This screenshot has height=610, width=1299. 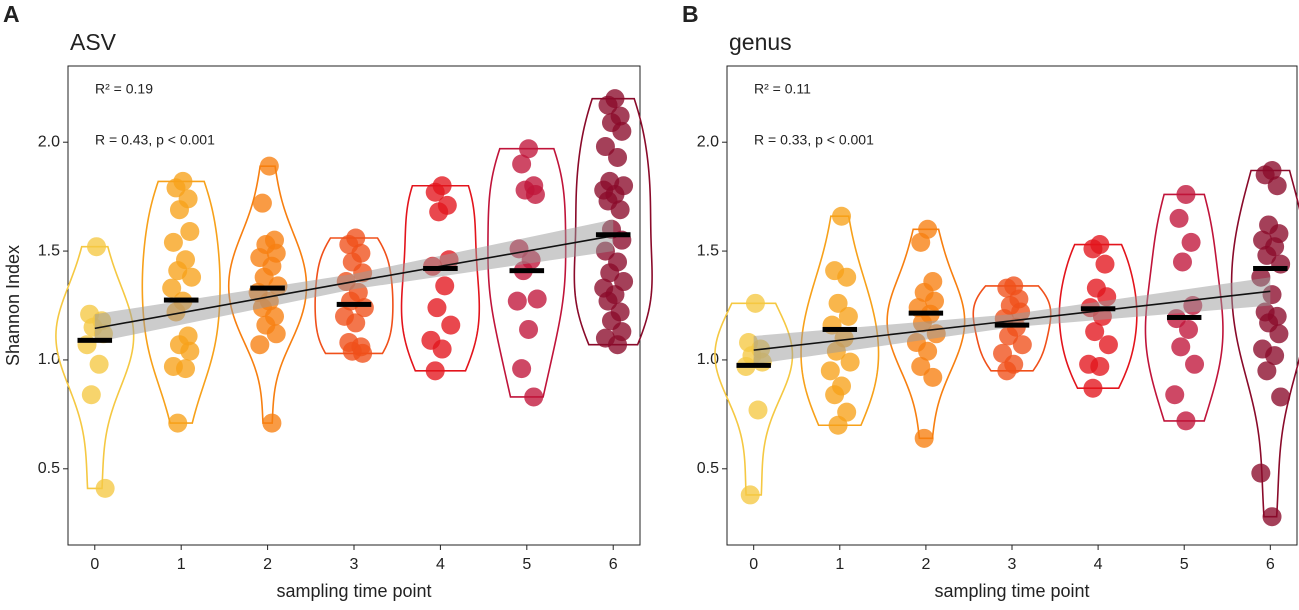 What do you see at coordinates (11, 14) in the screenshot?
I see `panel-label: A` at bounding box center [11, 14].